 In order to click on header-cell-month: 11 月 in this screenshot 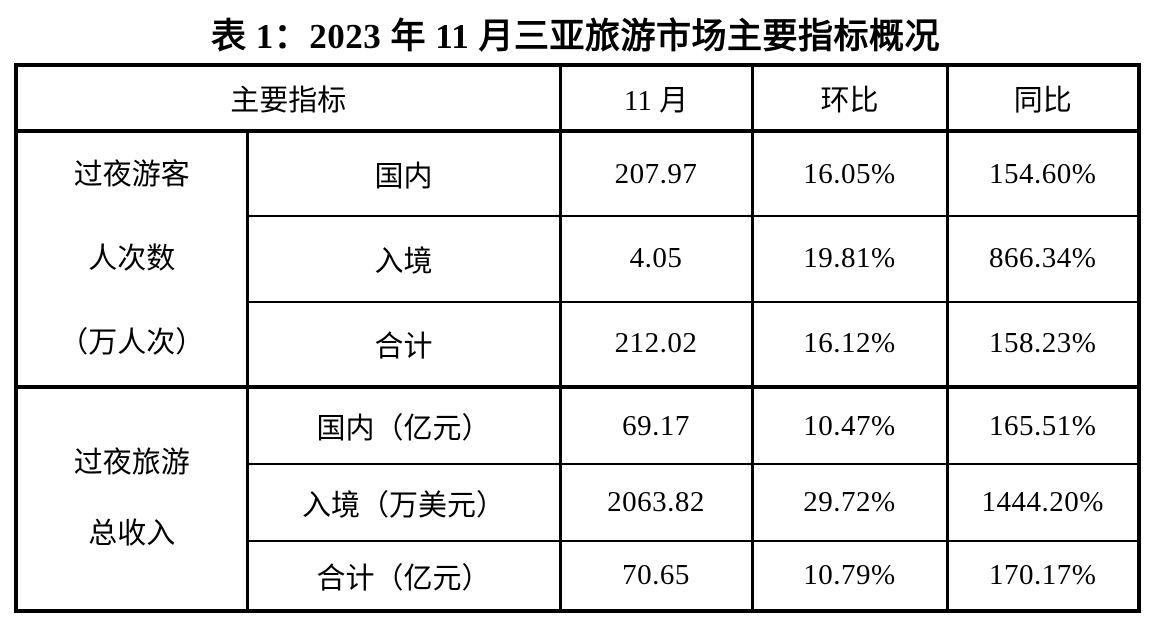, I will do `click(656, 98)`.